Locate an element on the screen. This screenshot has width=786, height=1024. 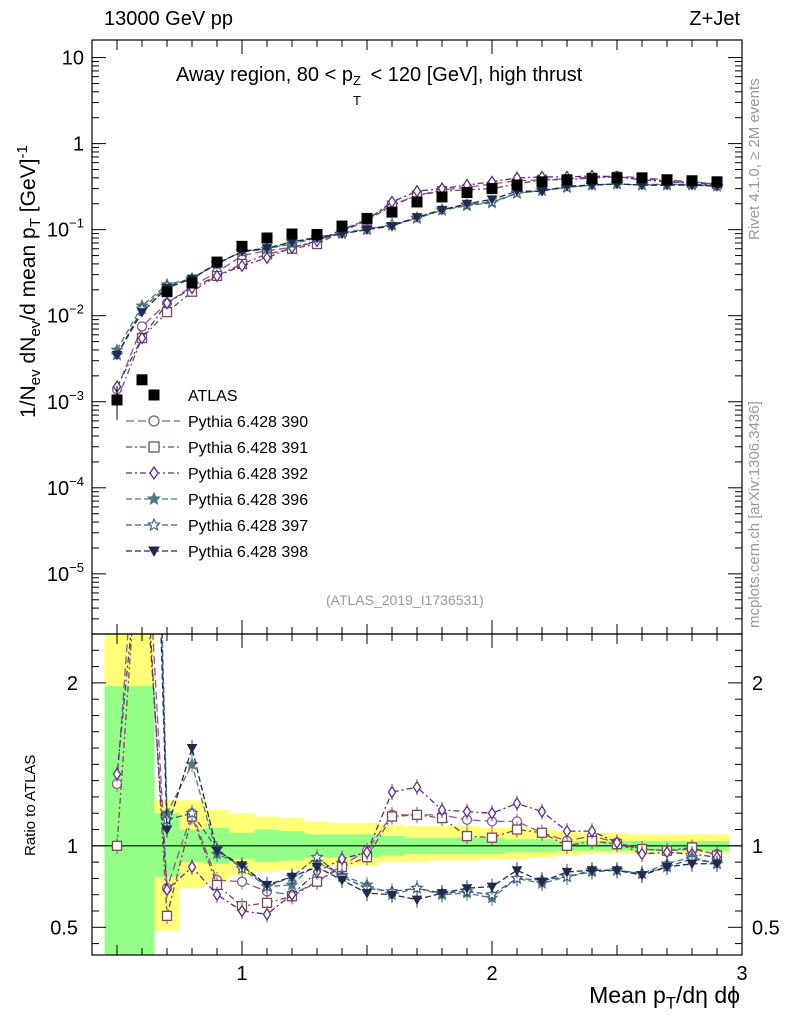
main-y-tick-label: 10⁻⁴ is located at coordinates (65, 487).